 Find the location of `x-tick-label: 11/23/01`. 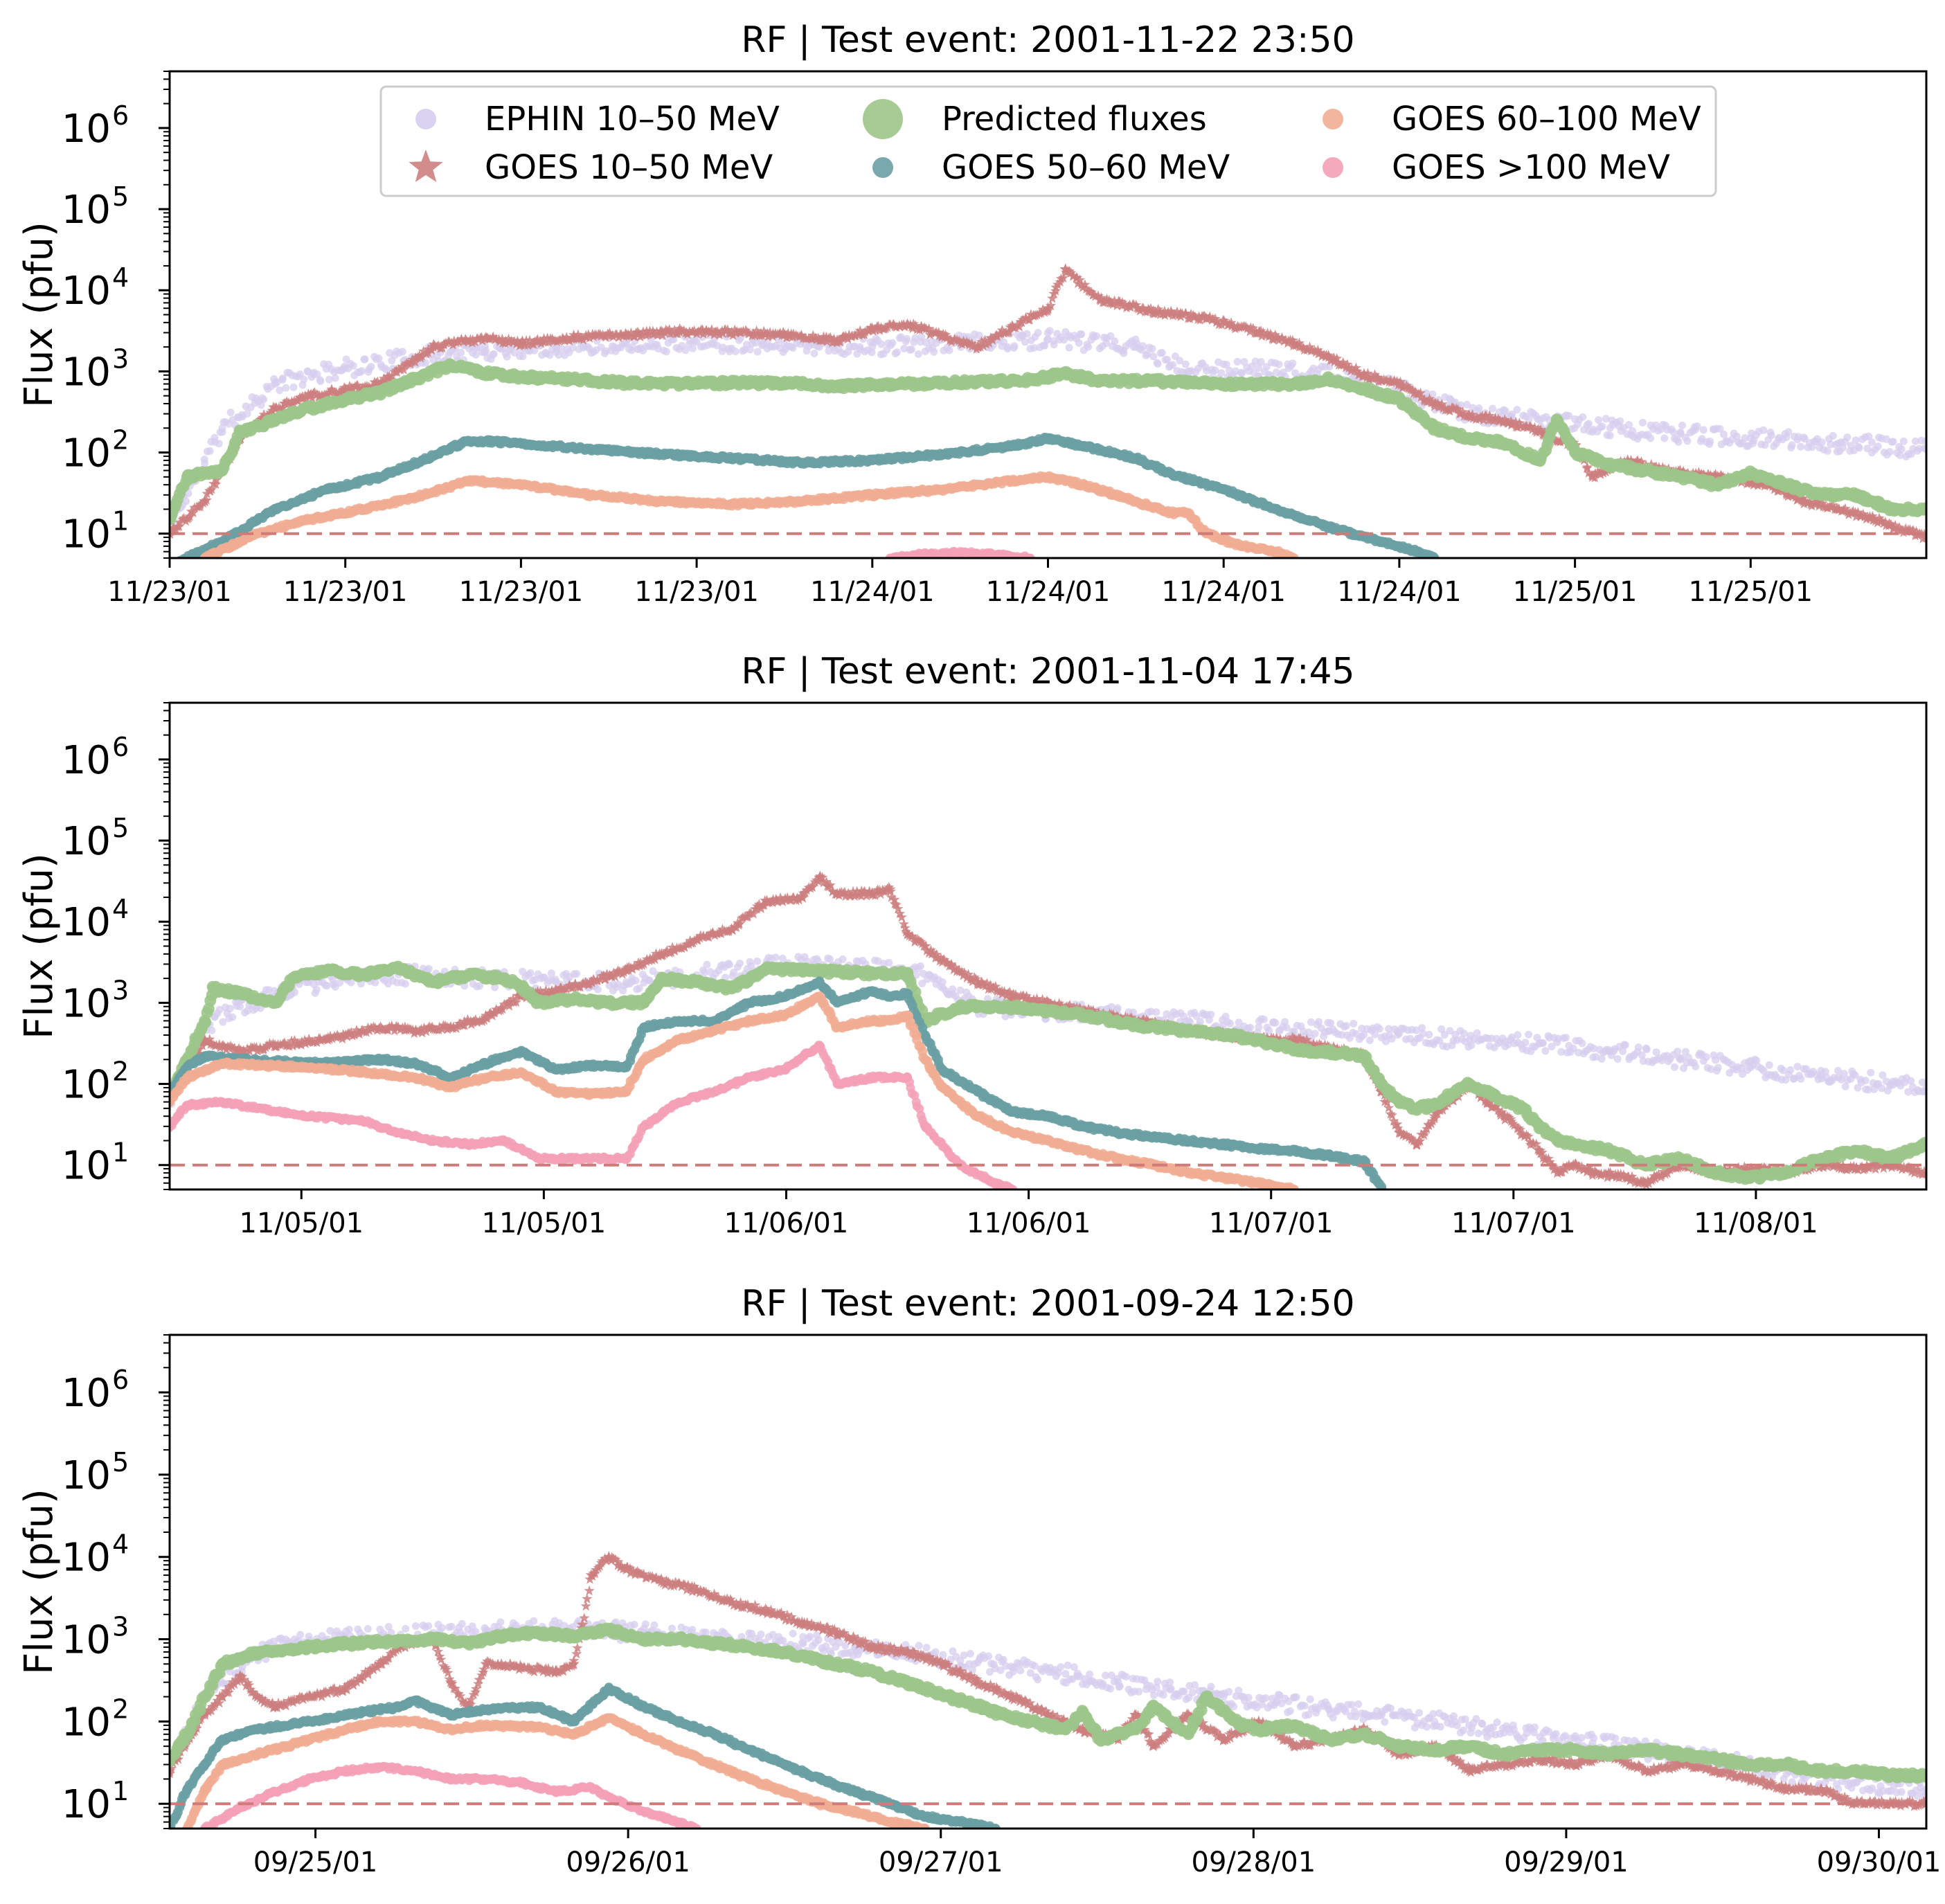

x-tick-label: 11/23/01 is located at coordinates (696, 592).